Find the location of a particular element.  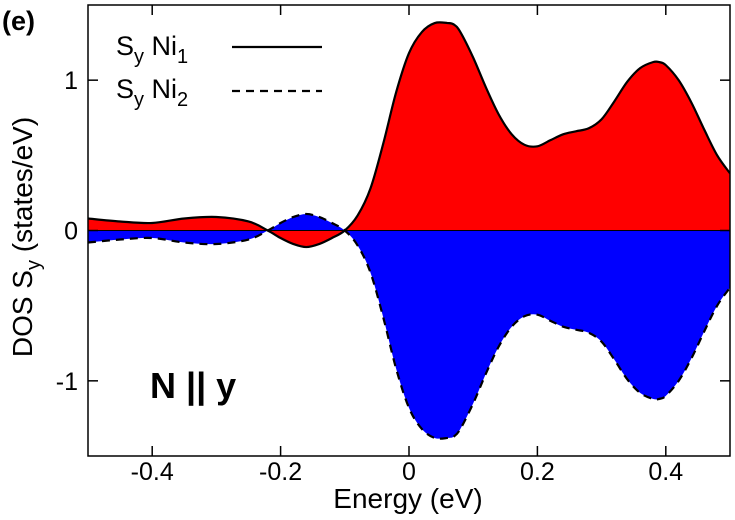

legend-ni2-s-sub: y is located at coordinates (139, 100).